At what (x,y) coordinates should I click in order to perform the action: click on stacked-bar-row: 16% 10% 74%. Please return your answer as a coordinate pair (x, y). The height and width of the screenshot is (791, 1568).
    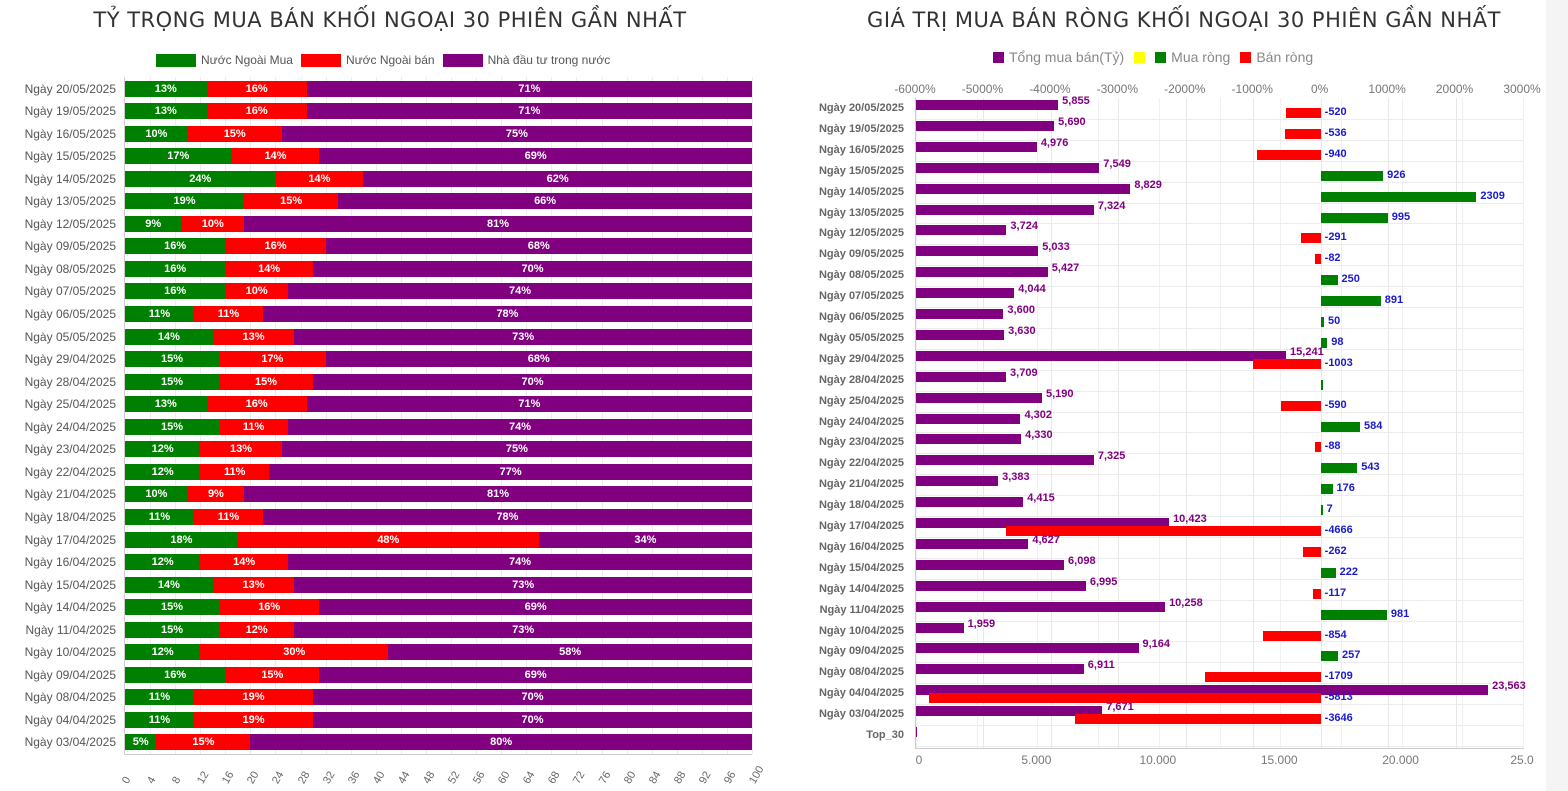
    Looking at the image, I should click on (438, 291).